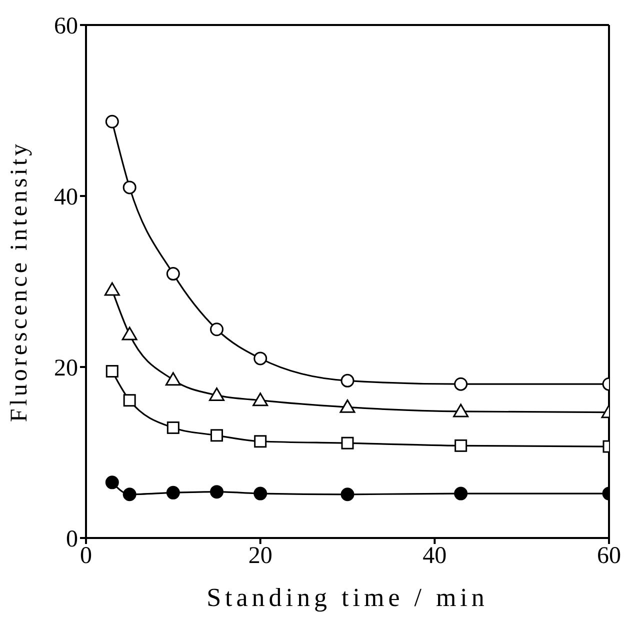 The height and width of the screenshot is (624, 634). What do you see at coordinates (66, 369) in the screenshot?
I see `y-tick-label: 20` at bounding box center [66, 369].